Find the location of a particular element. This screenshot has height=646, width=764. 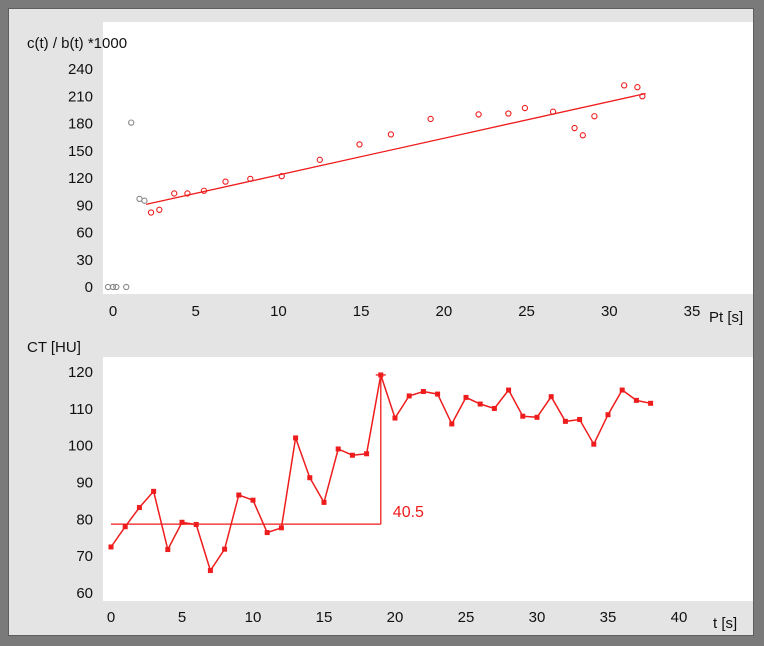

bottom-x-tick-label: 25 is located at coordinates (466, 617).